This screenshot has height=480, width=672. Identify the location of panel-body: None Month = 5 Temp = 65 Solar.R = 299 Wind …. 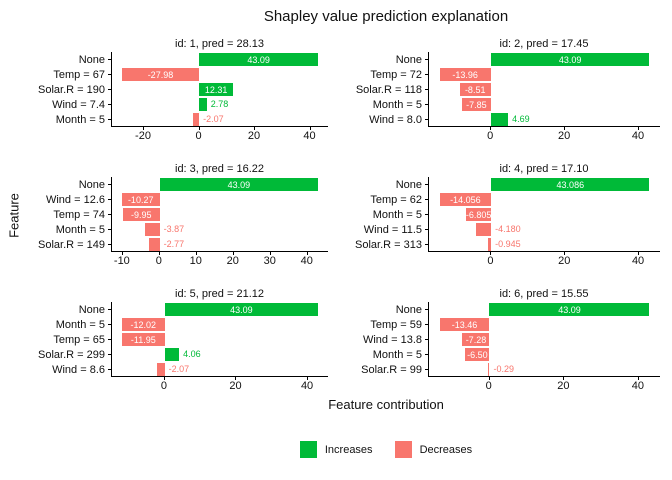
(176, 339).